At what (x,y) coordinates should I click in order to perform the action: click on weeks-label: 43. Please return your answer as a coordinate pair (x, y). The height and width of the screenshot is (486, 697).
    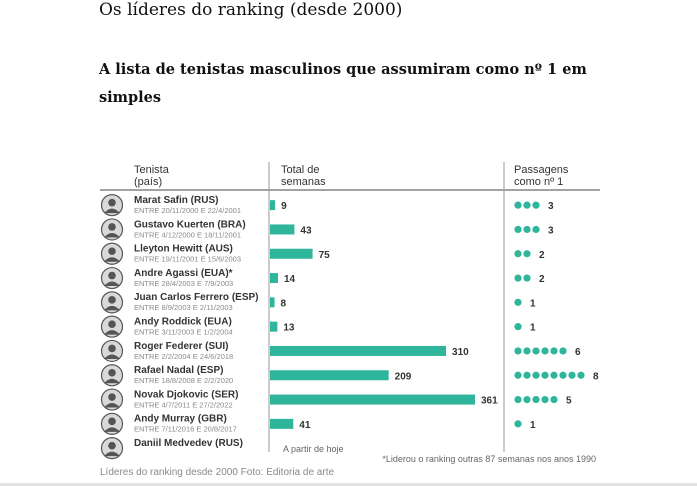
    Looking at the image, I should click on (306, 230).